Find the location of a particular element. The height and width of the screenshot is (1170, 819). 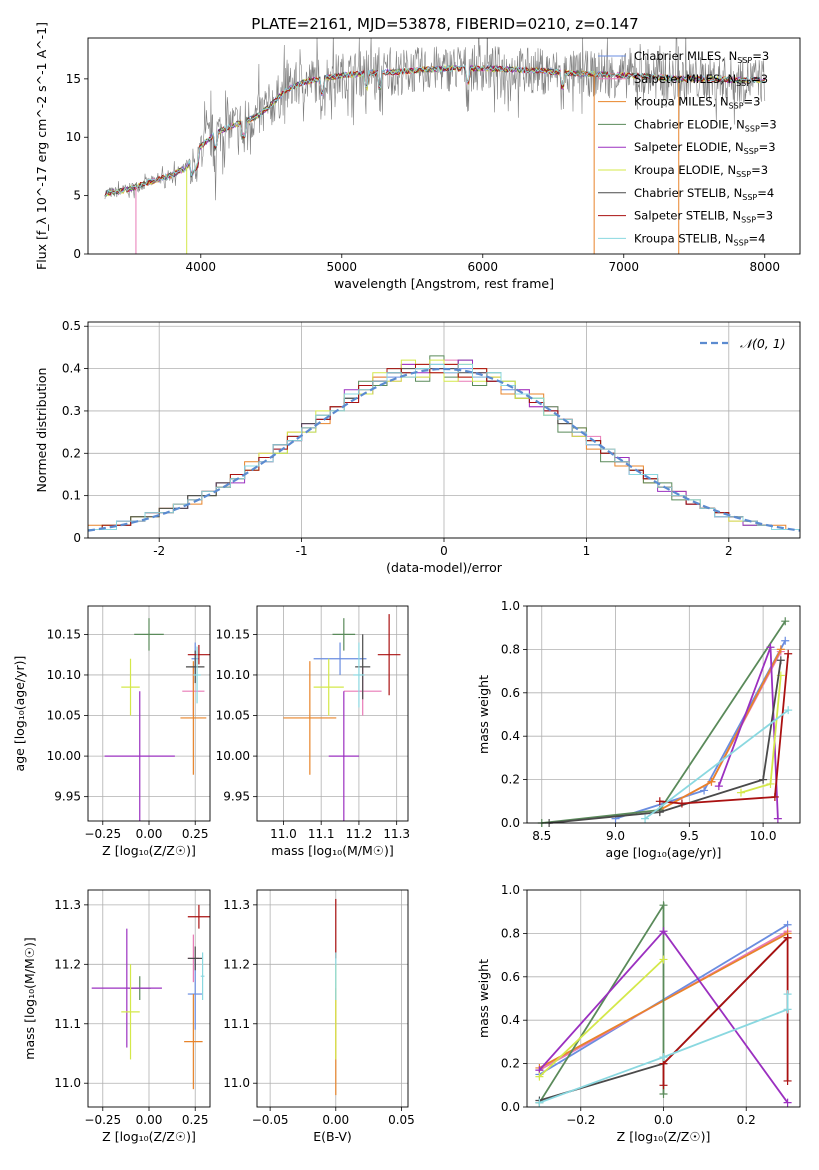

legend-label: Kroupa ELODIE, NSSP=3 is located at coordinates (701, 171).